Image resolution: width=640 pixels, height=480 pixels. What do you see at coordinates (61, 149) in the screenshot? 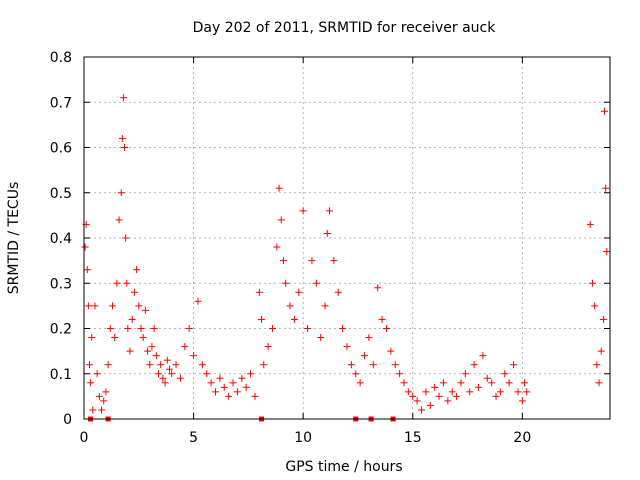
I see `y-tick-label: 0.6` at bounding box center [61, 149].